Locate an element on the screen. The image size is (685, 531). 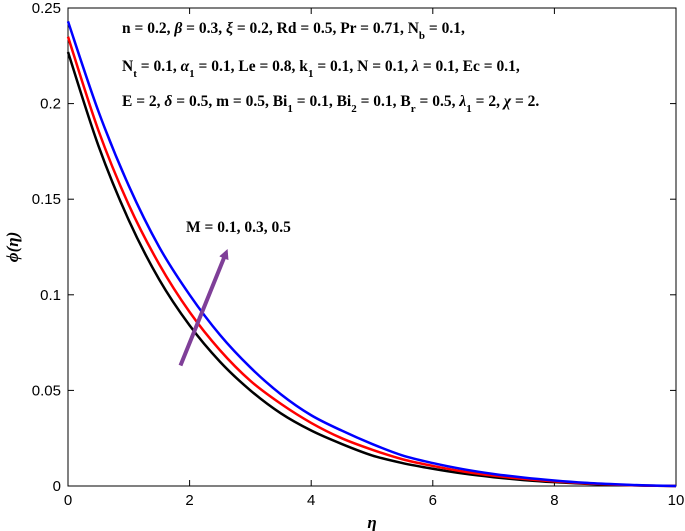
y-tick-label: 0.2 is located at coordinates (50, 104).